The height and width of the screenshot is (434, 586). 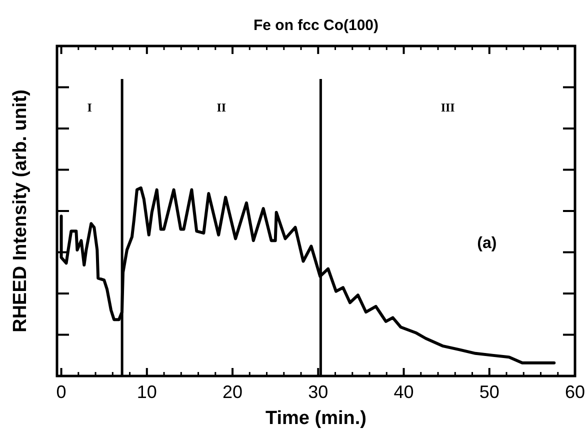 What do you see at coordinates (489, 392) in the screenshot?
I see `x-tick-label: 50` at bounding box center [489, 392].